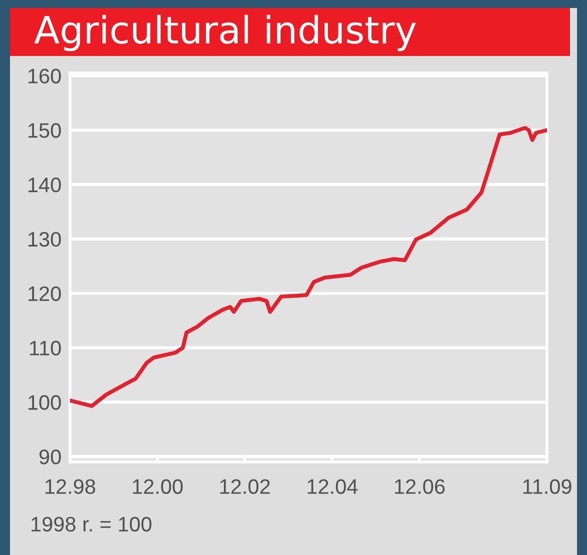  What do you see at coordinates (71, 486) in the screenshot?
I see `x-tick-label: 12.98` at bounding box center [71, 486].